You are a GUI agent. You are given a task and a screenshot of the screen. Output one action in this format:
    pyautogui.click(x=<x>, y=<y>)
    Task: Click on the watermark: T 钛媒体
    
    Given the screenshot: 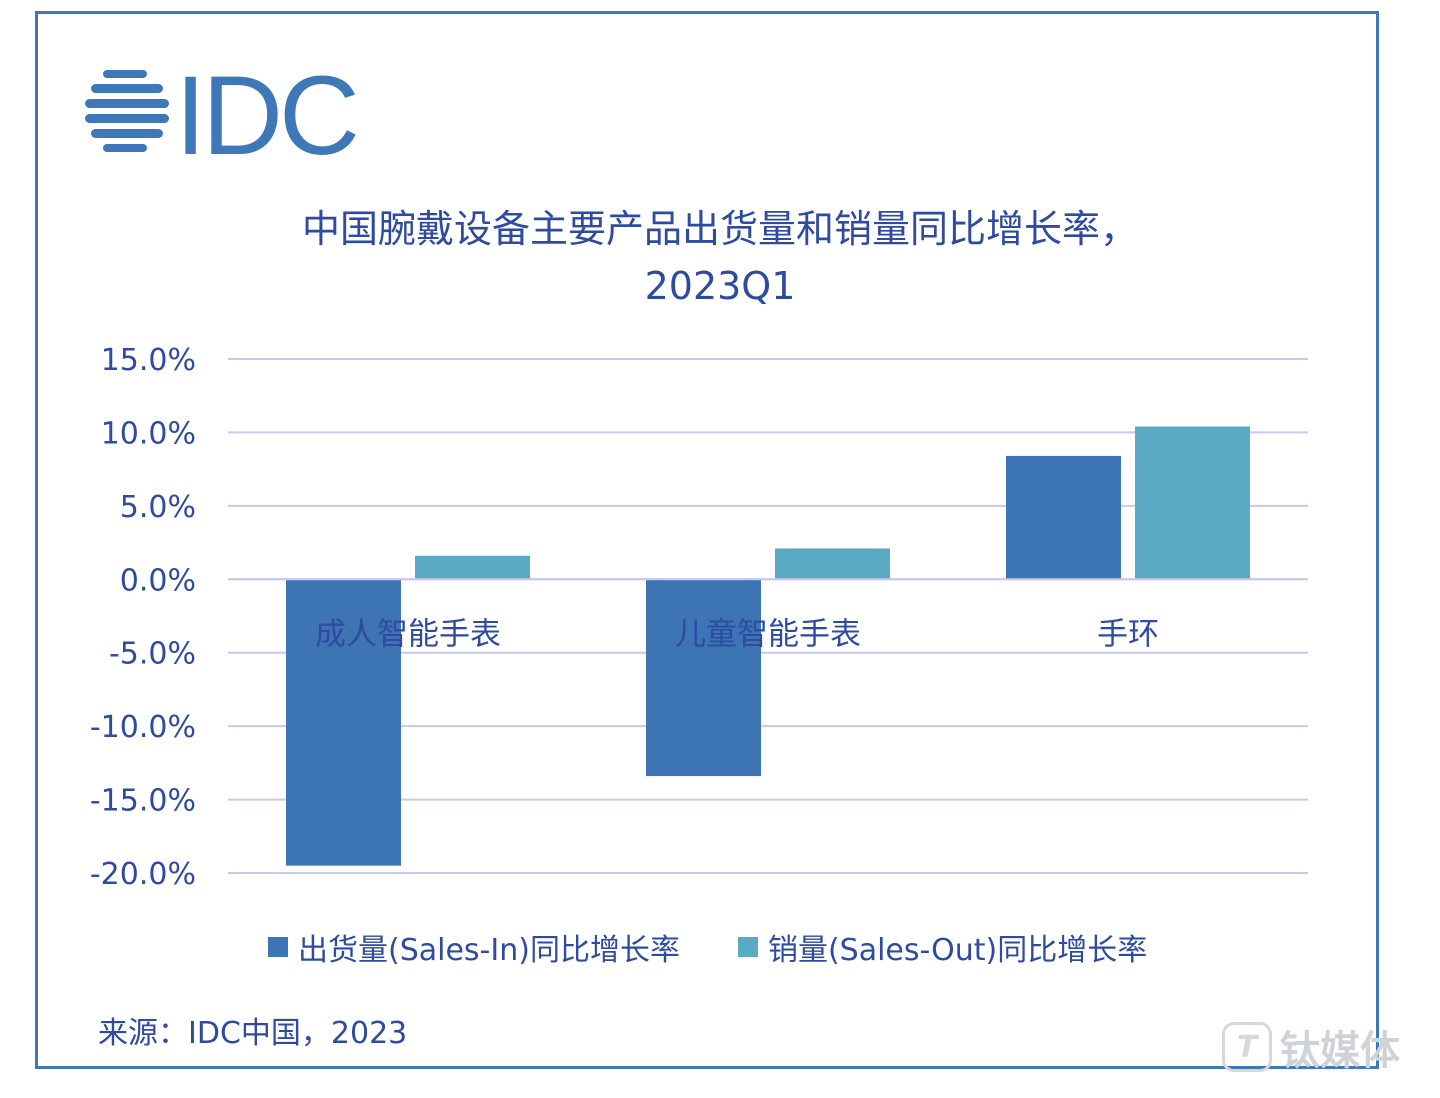 What is the action you would take?
    pyautogui.click(x=1311, y=1047)
    